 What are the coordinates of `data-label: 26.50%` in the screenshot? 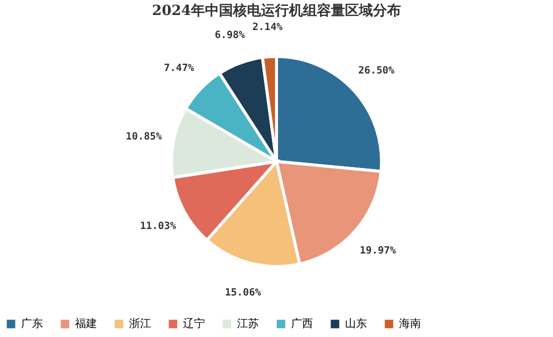 It's located at (376, 71).